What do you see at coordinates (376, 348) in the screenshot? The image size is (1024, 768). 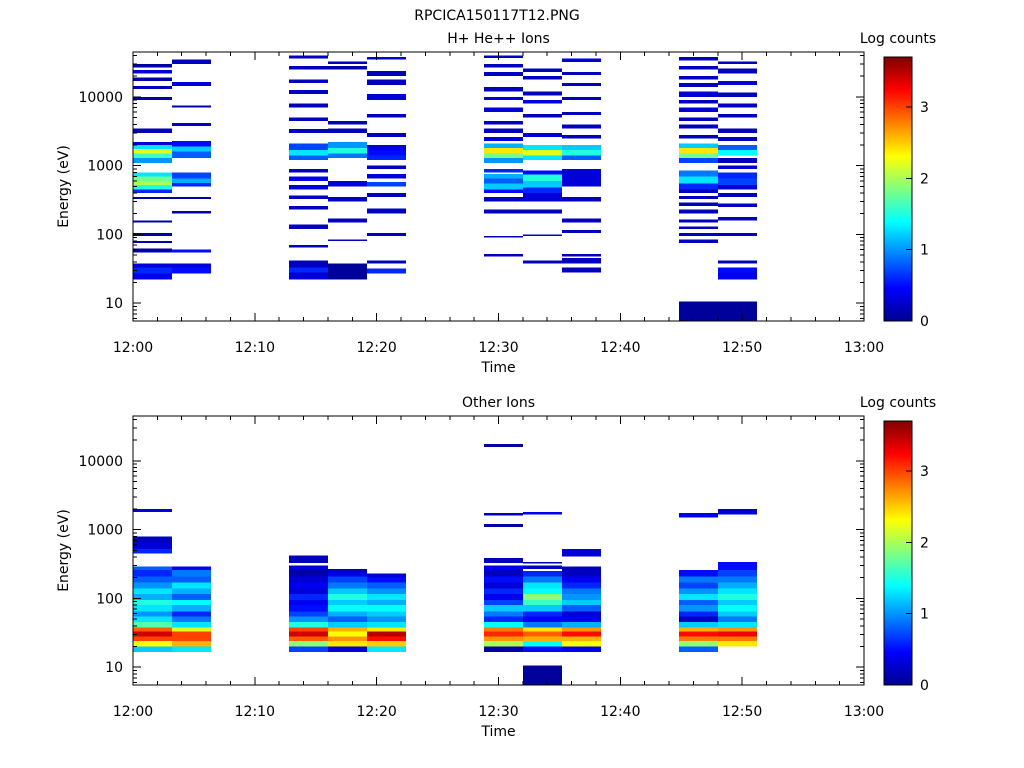 I see `x-tick-label: 12:20` at bounding box center [376, 348].